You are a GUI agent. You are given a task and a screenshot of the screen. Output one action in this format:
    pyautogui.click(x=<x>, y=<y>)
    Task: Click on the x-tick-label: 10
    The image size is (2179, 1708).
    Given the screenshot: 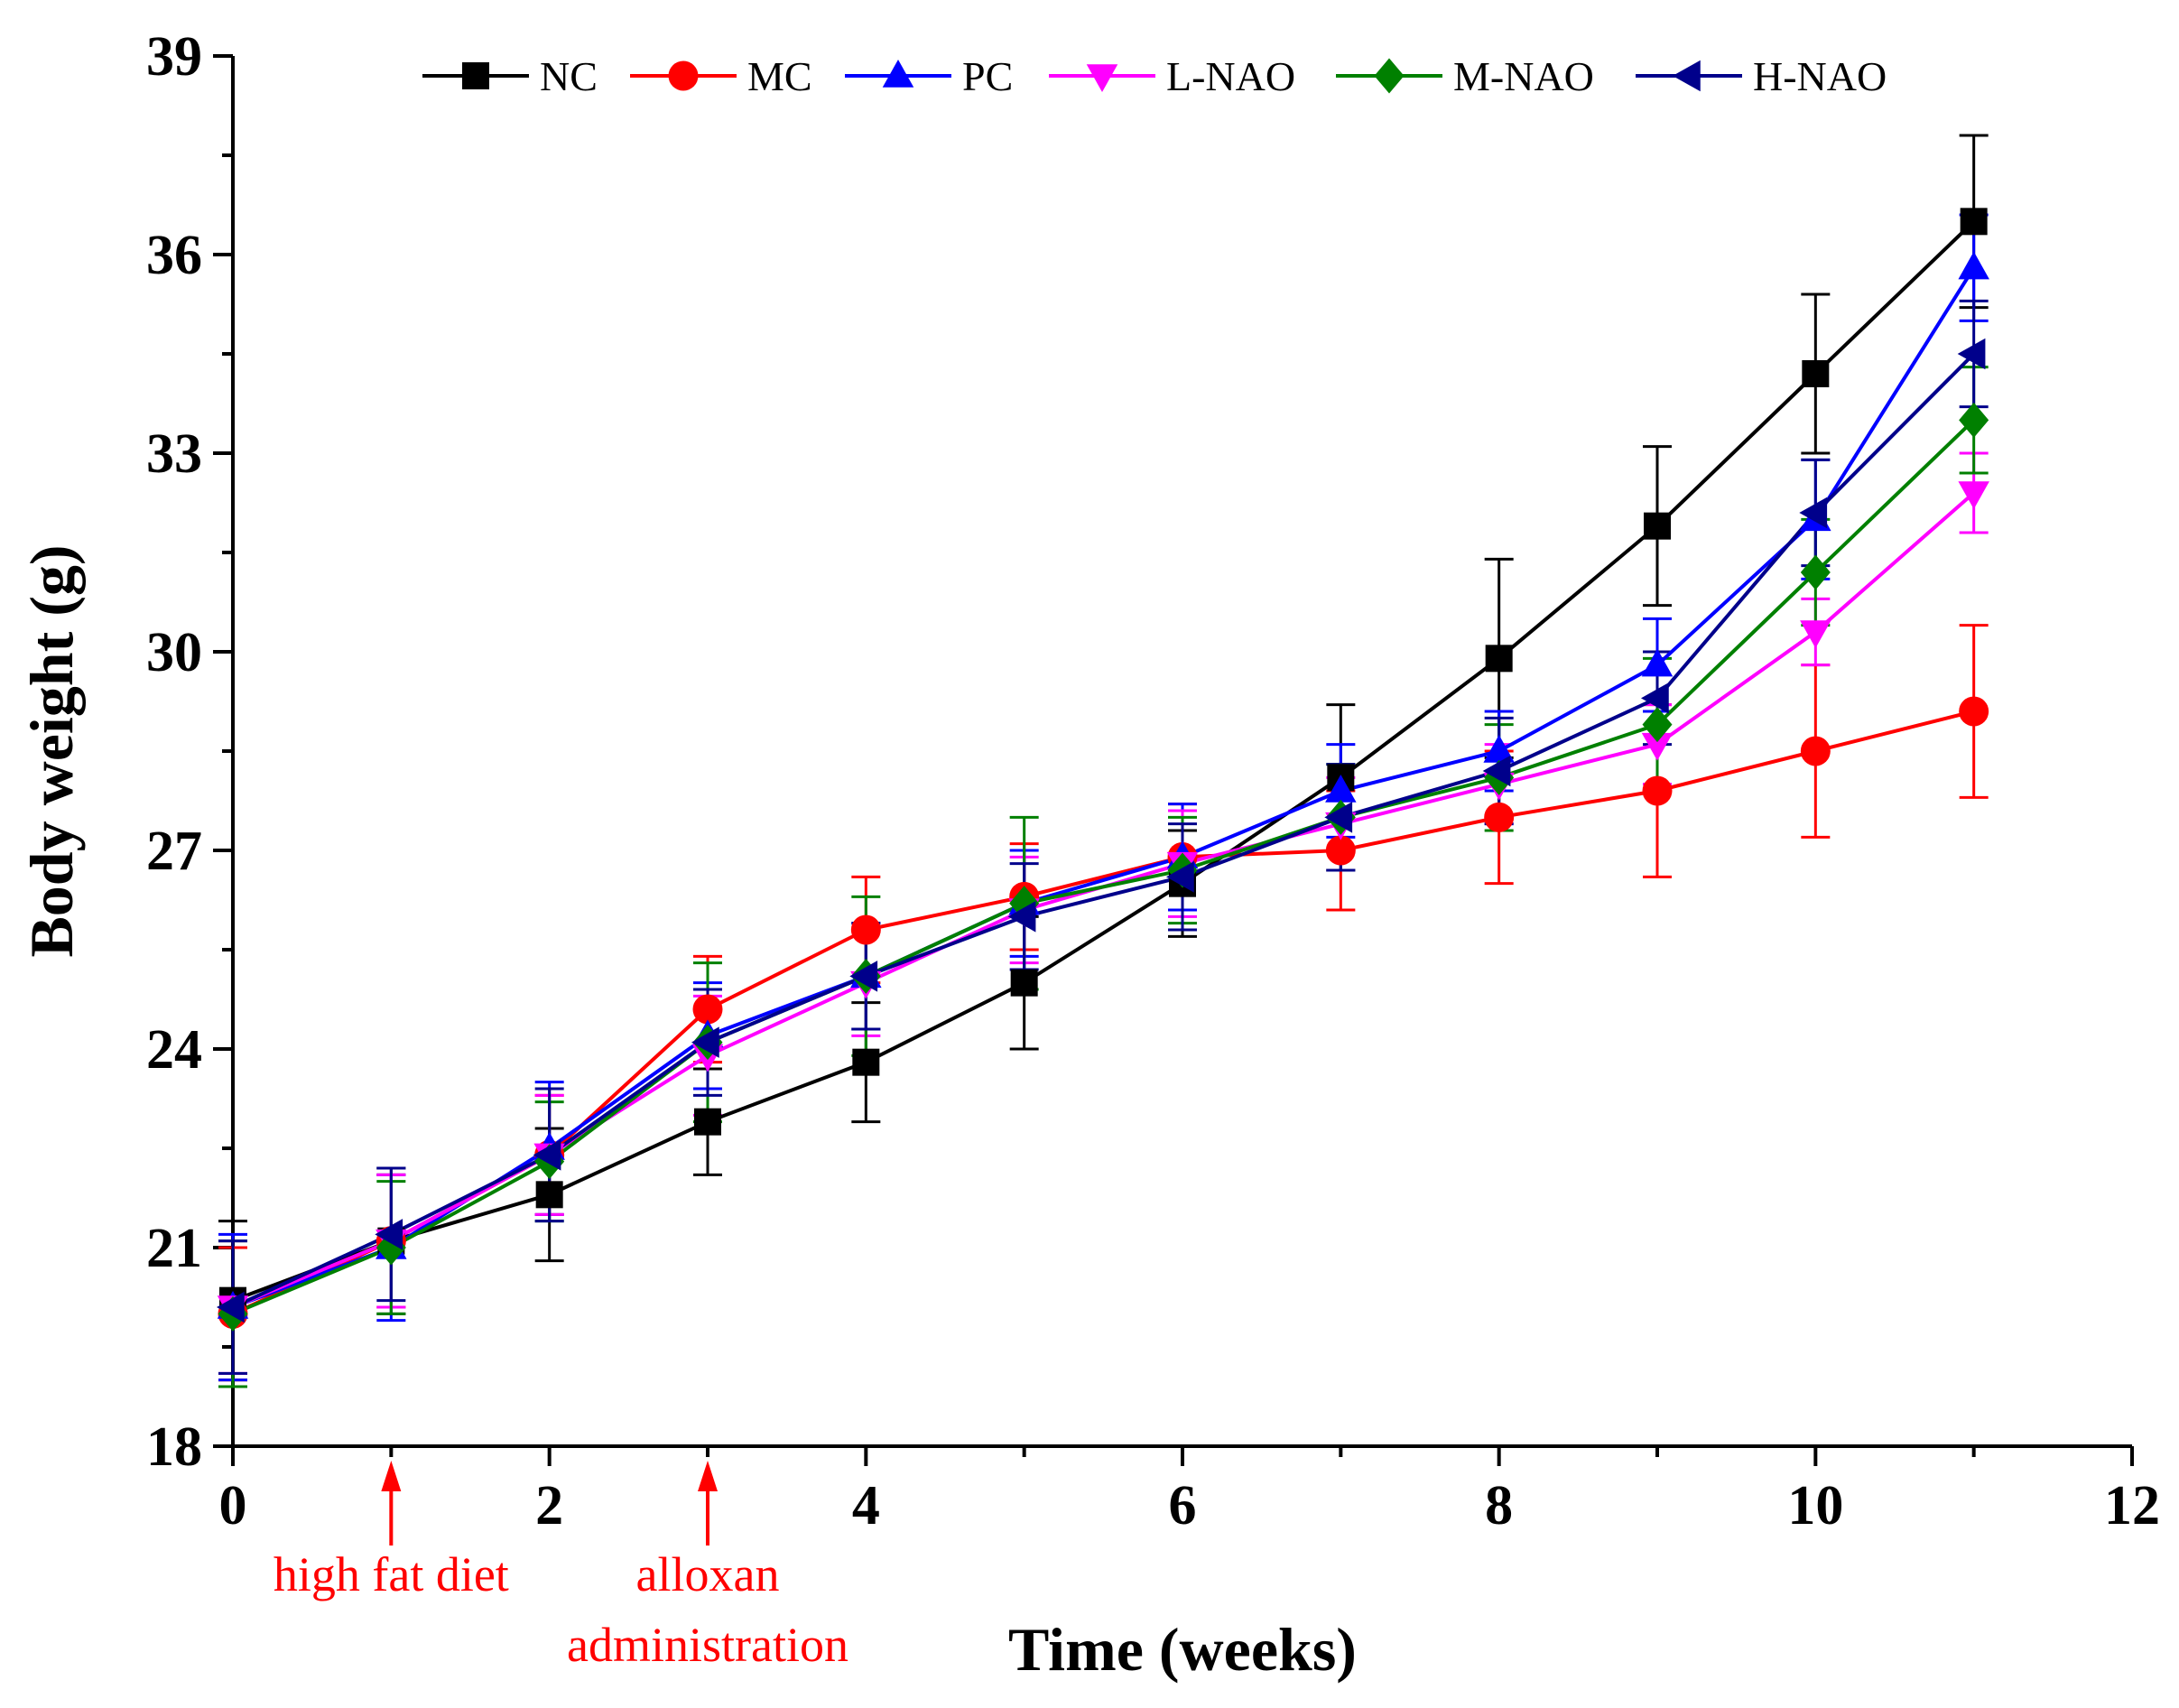 What is the action you would take?
    pyautogui.click(x=1815, y=1505)
    